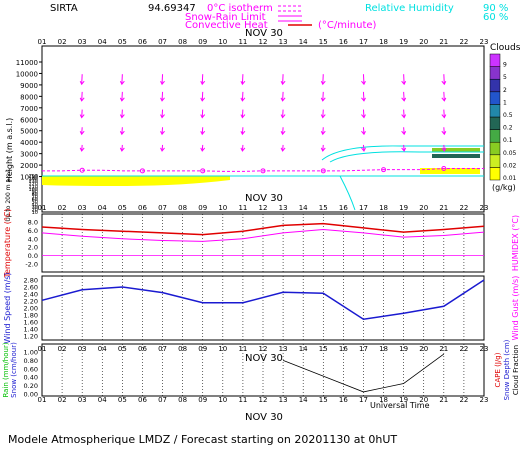  I want to click on hour-tick-label: 01, so click(42, 208).